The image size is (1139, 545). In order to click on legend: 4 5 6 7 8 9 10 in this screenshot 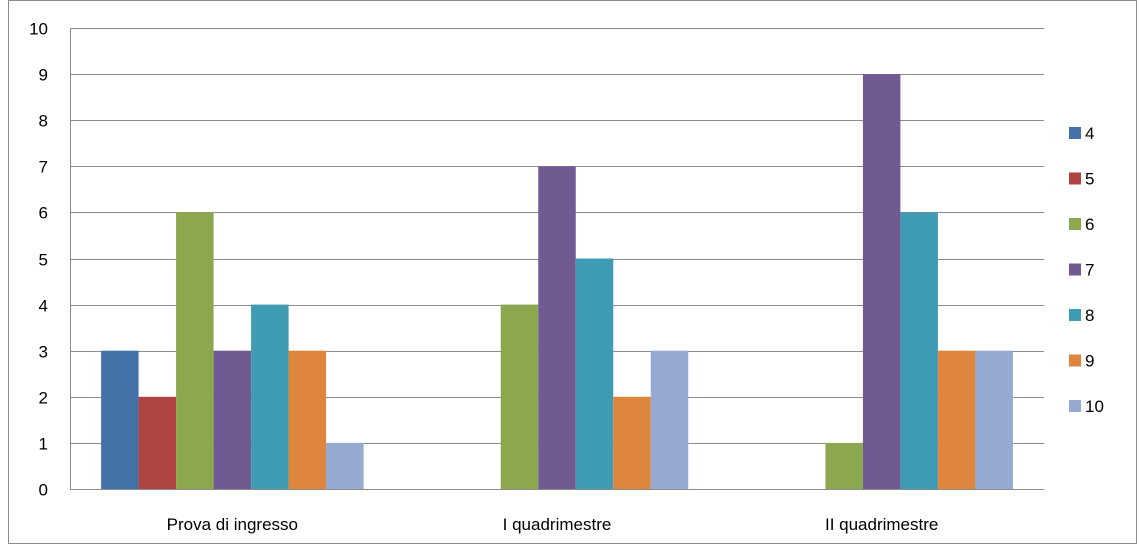, I will do `click(1086, 270)`.